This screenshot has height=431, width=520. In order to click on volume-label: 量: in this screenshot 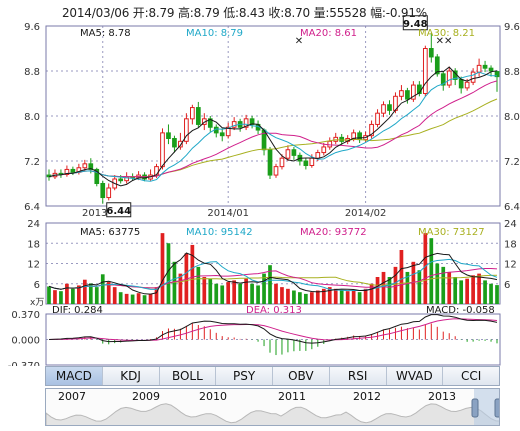, I will do `click(321, 13)`.